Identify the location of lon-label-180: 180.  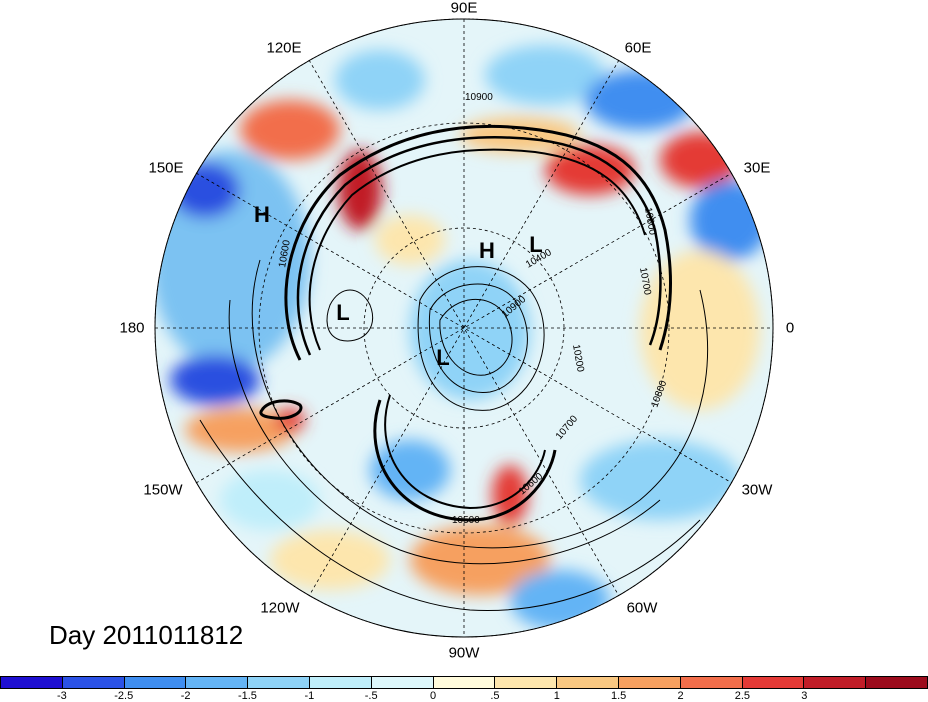
(132, 328).